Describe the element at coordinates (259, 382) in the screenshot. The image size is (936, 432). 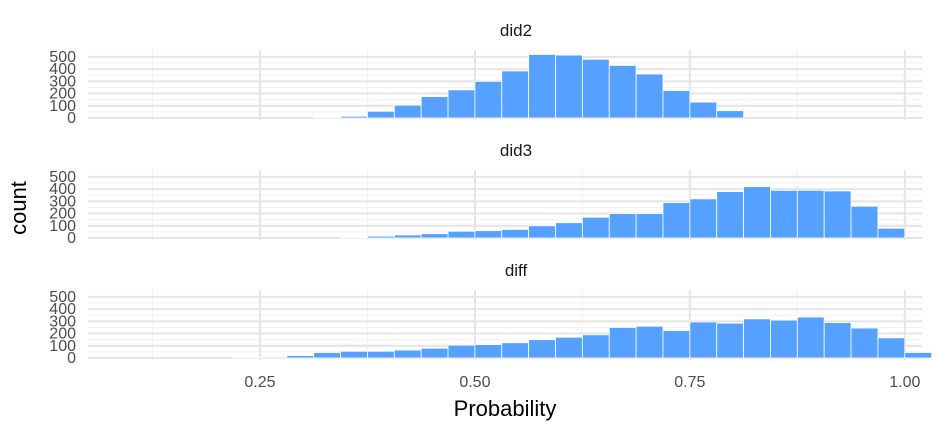
I see `x-tick-label: 0.25` at that location.